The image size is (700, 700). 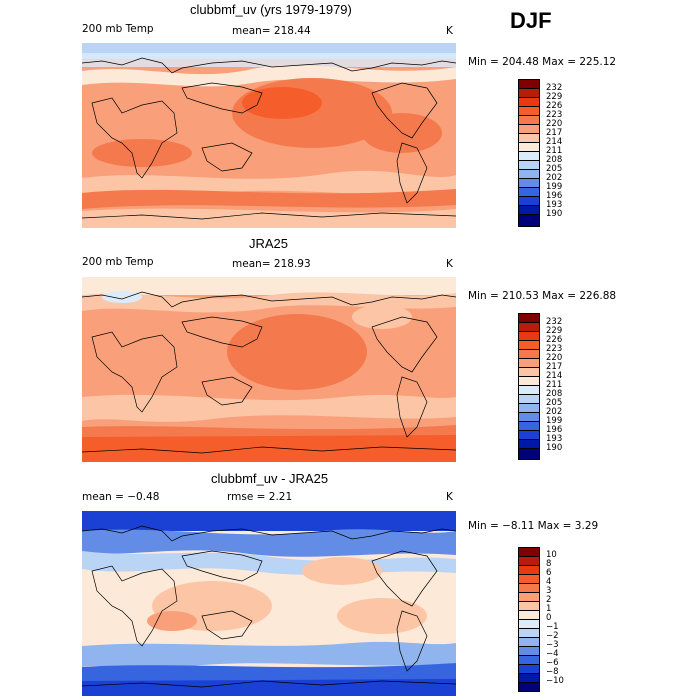 What do you see at coordinates (552, 654) in the screenshot?
I see `panel3-colorbar-tick: −4` at bounding box center [552, 654].